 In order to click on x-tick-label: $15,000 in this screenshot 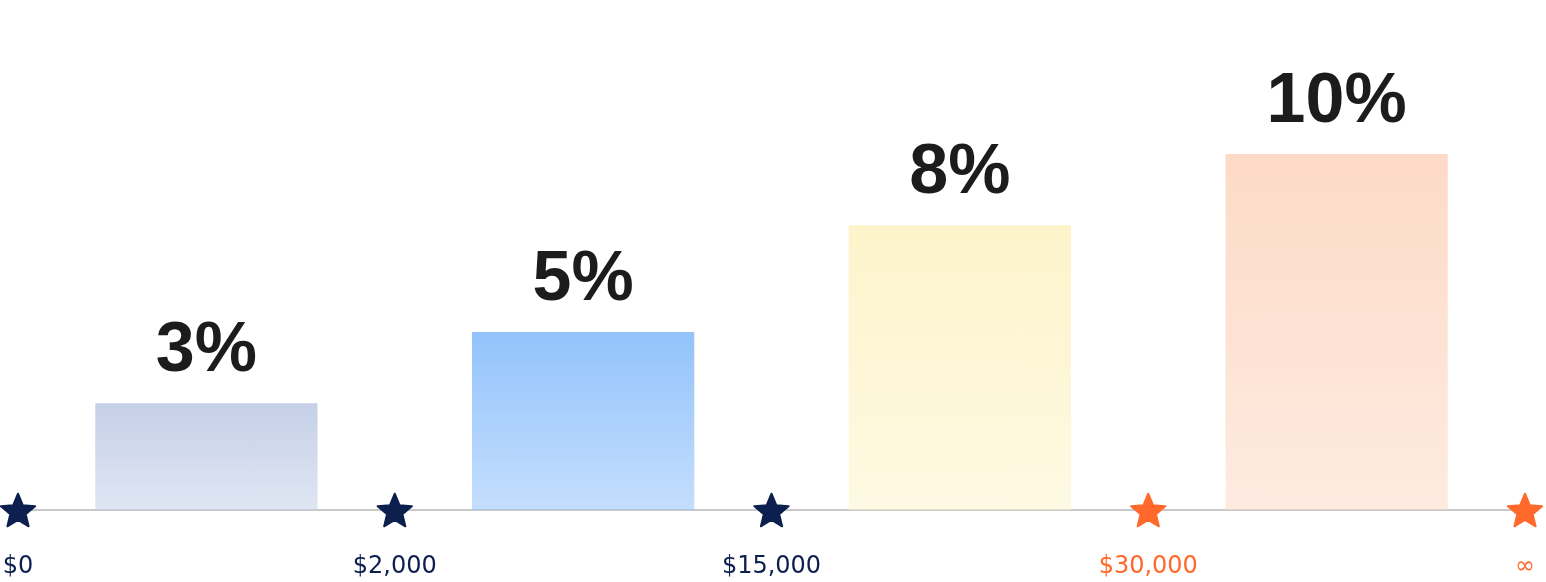, I will do `click(771, 564)`.